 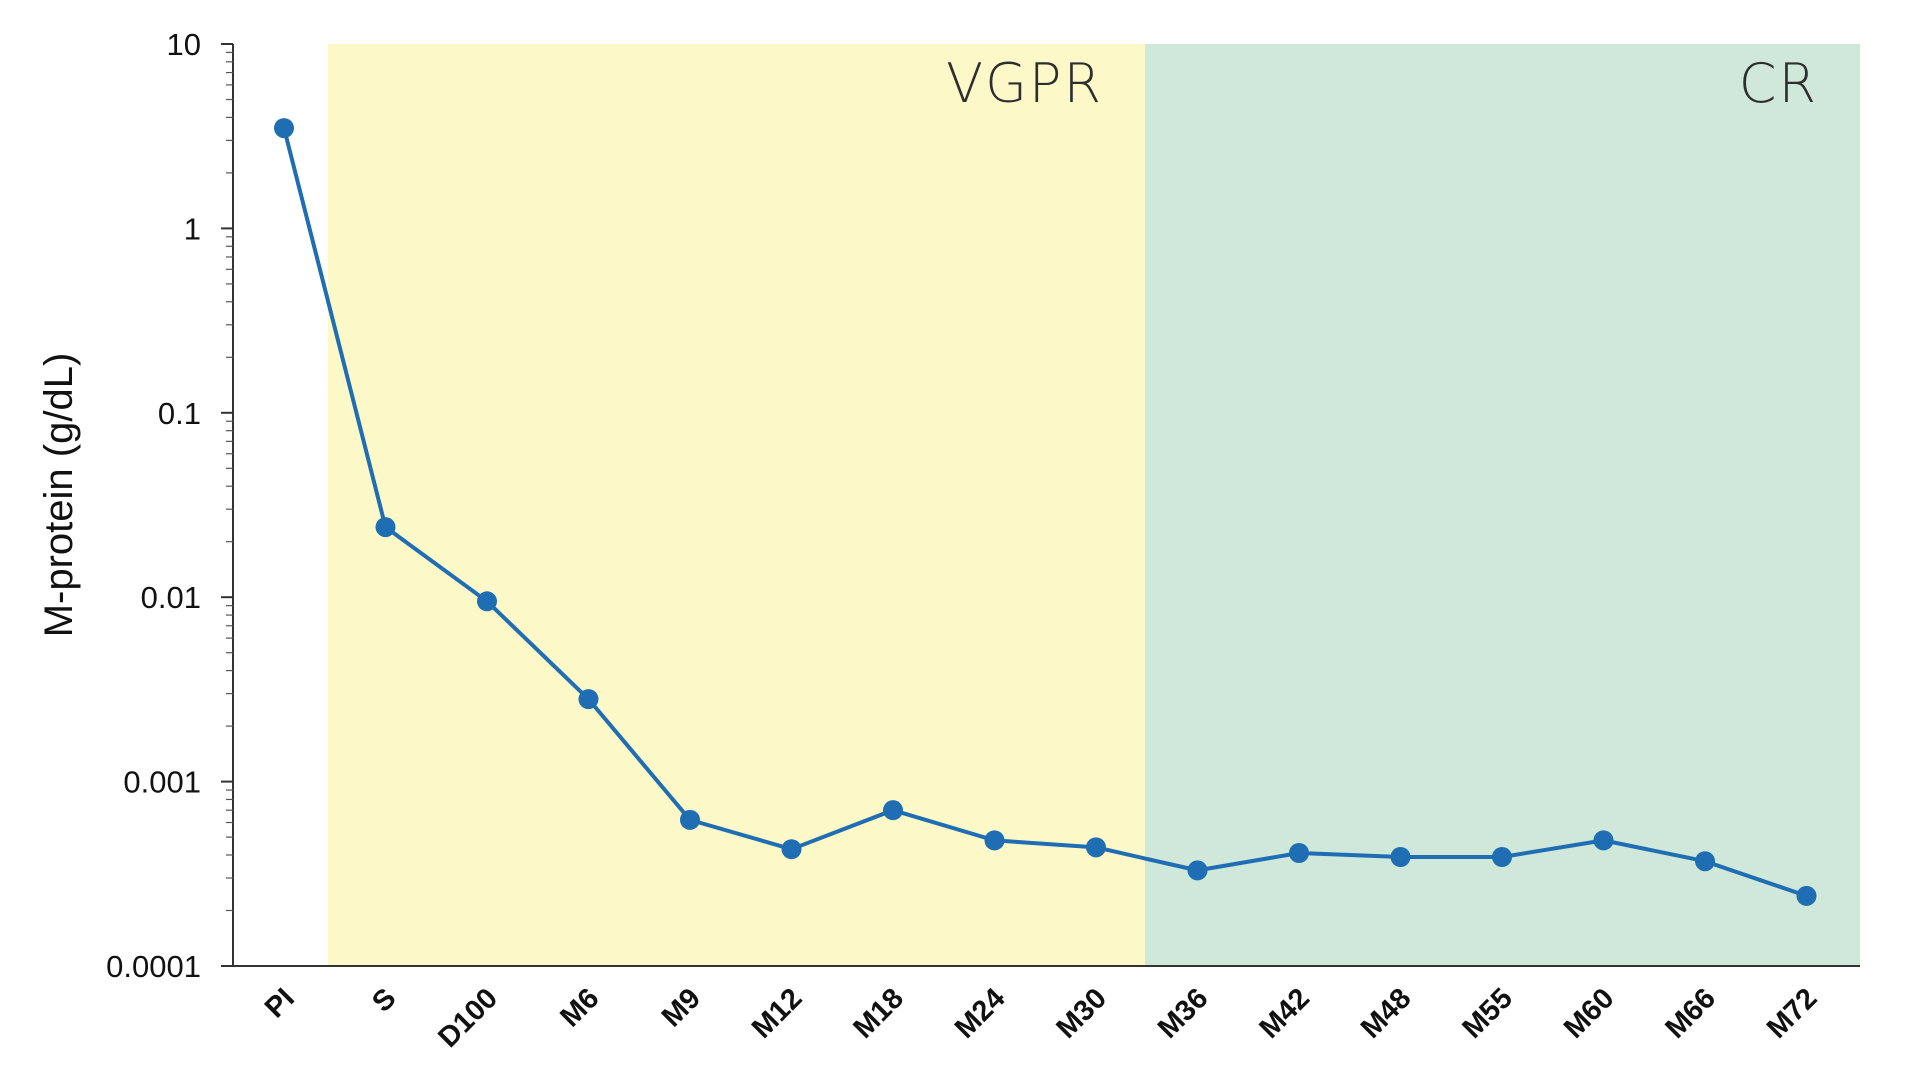 I want to click on region-cr-label: CR, so click(x=1778, y=83).